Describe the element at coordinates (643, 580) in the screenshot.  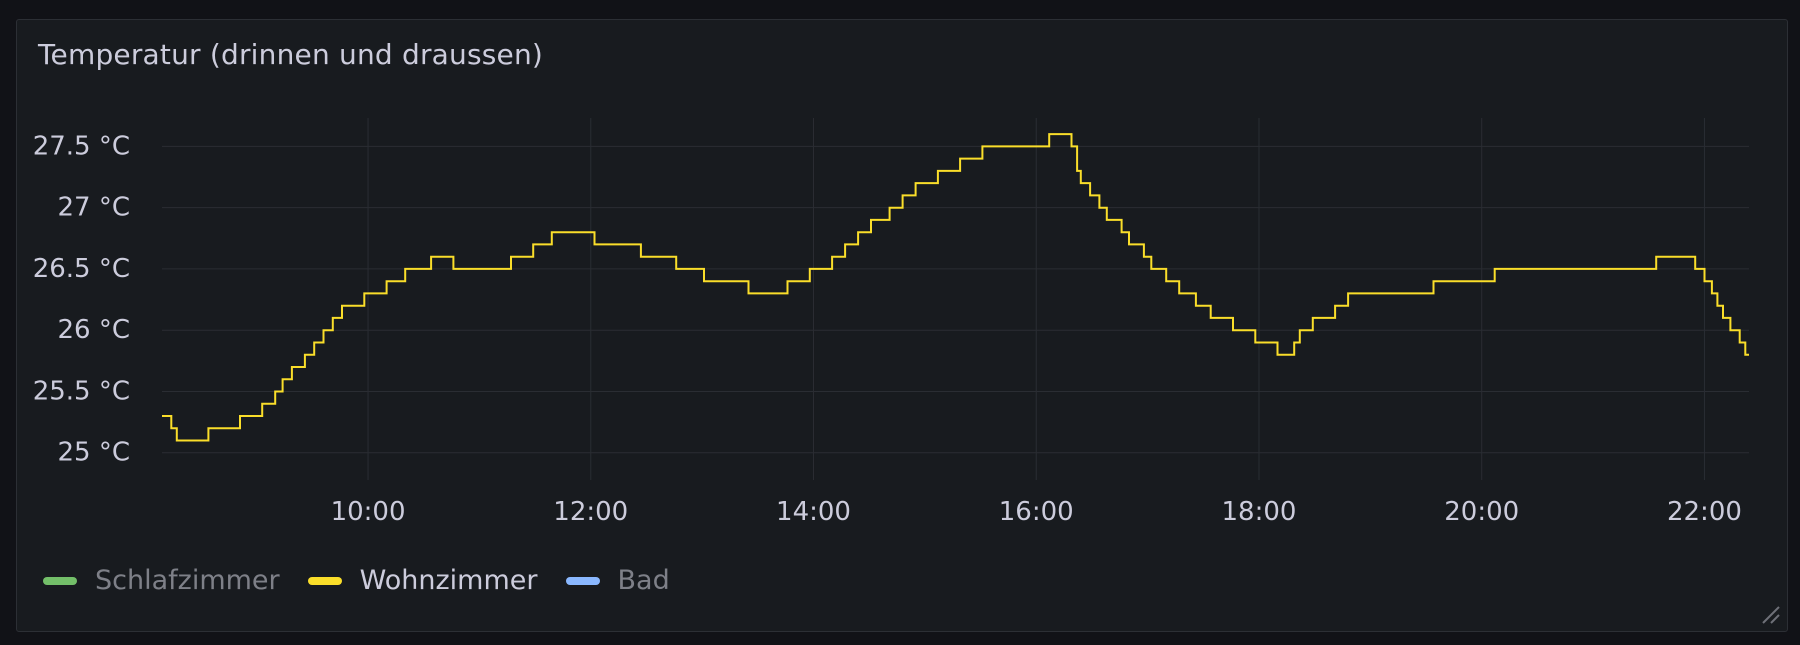
I see `legend-label: Bad` at that location.